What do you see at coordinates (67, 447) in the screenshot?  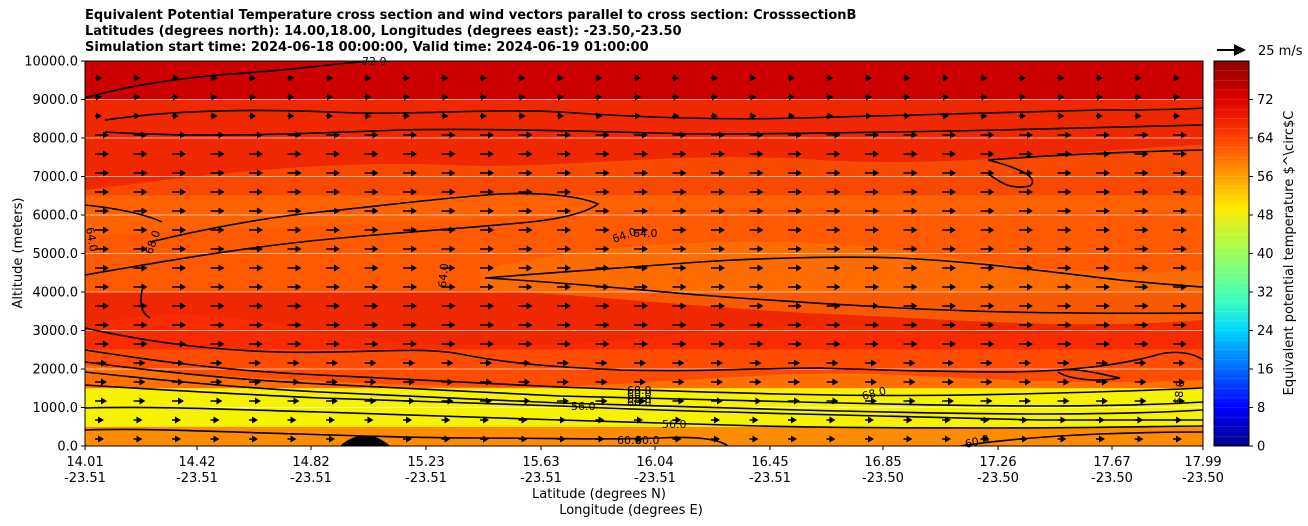 I see `y-tick-label: 0.0` at bounding box center [67, 447].